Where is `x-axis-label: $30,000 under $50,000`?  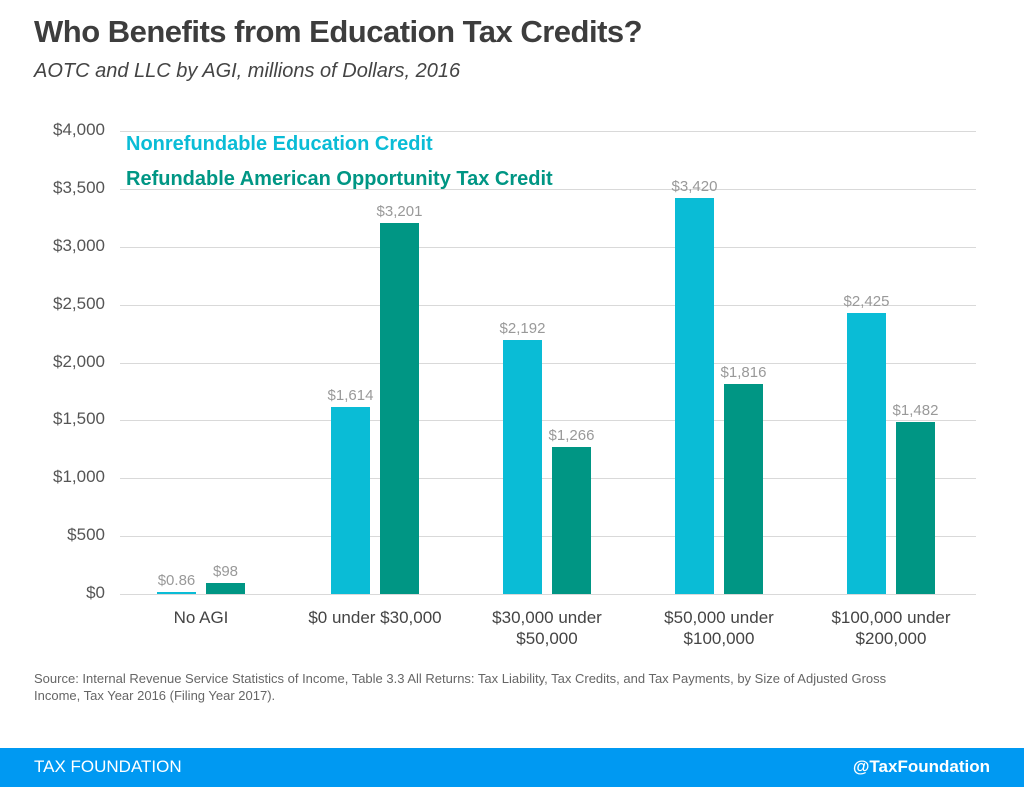
x-axis-label: $30,000 under $50,000 is located at coordinates (547, 628).